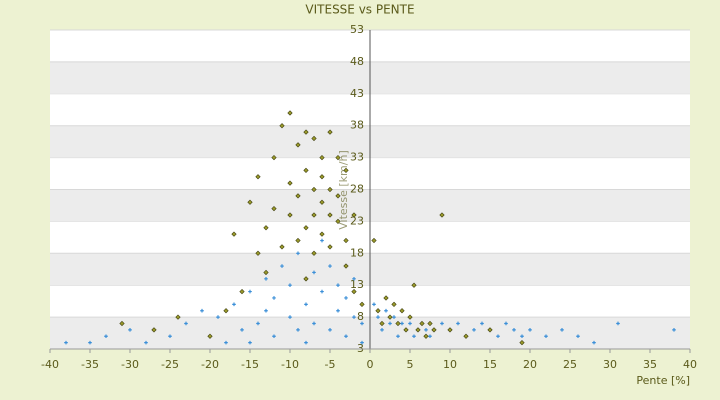 This screenshot has width=720, height=400. Describe the element at coordinates (450, 364) in the screenshot. I see `x-tick-label: 10` at that location.